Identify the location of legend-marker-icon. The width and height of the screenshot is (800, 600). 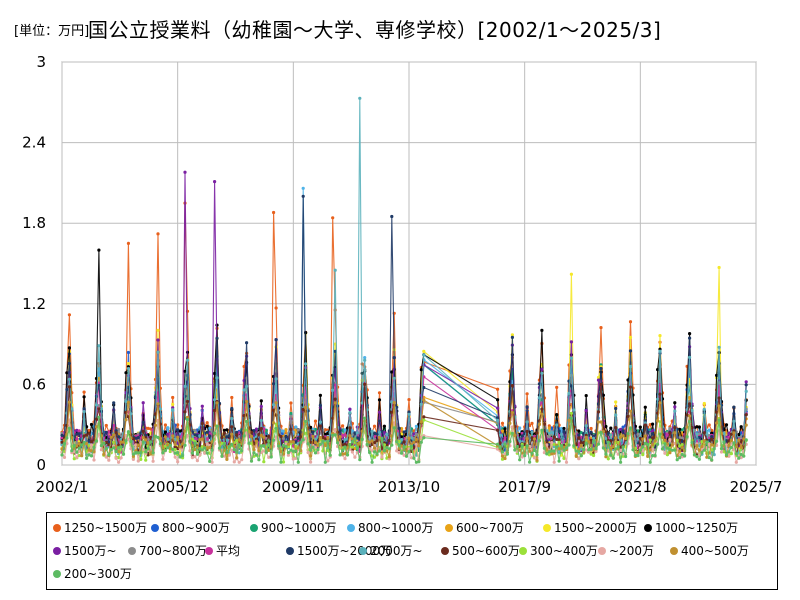
(602, 550).